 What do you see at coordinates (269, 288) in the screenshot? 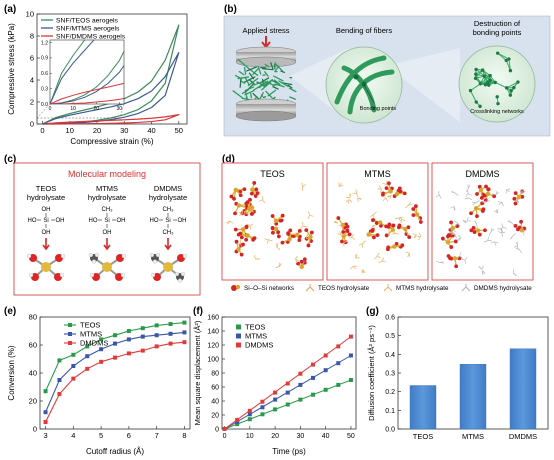
I see `legend-label: Si–O–Si networks` at bounding box center [269, 288].